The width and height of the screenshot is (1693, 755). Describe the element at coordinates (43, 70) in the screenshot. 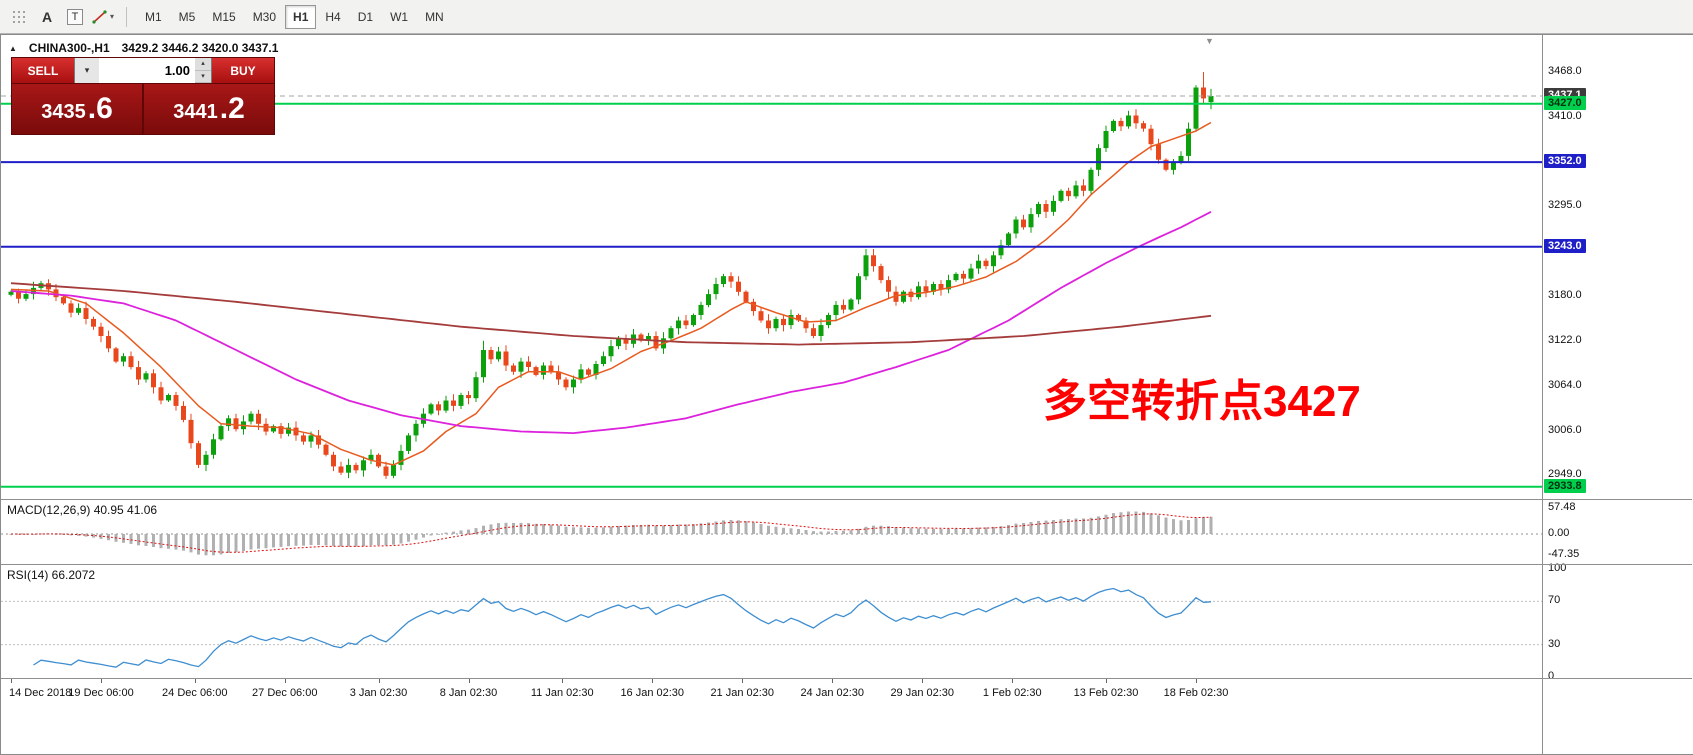

I see `sell-button: SELL` at that location.